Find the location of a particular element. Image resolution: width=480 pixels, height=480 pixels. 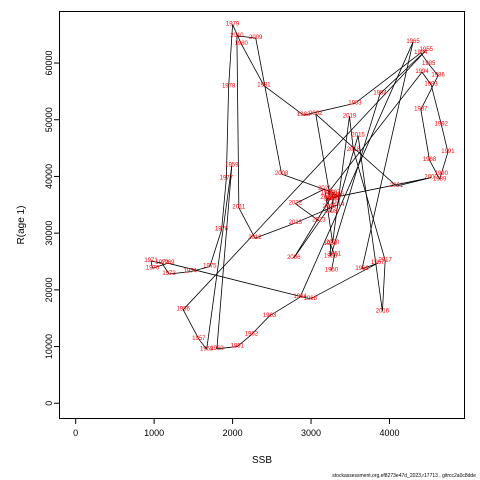

x-tick-label: 2000 is located at coordinates (233, 433).